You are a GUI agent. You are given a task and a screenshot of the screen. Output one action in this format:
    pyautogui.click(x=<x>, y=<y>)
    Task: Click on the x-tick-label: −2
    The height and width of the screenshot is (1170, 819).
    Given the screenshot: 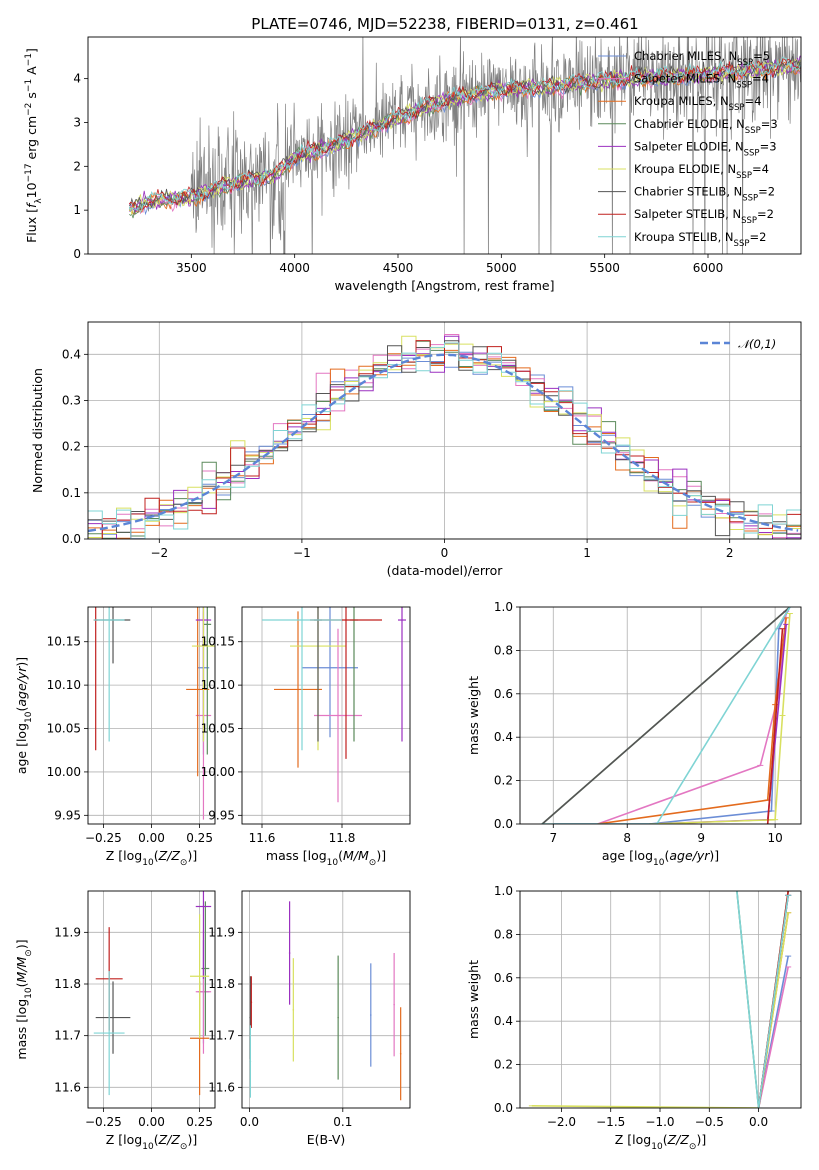 What is the action you would take?
    pyautogui.click(x=159, y=553)
    